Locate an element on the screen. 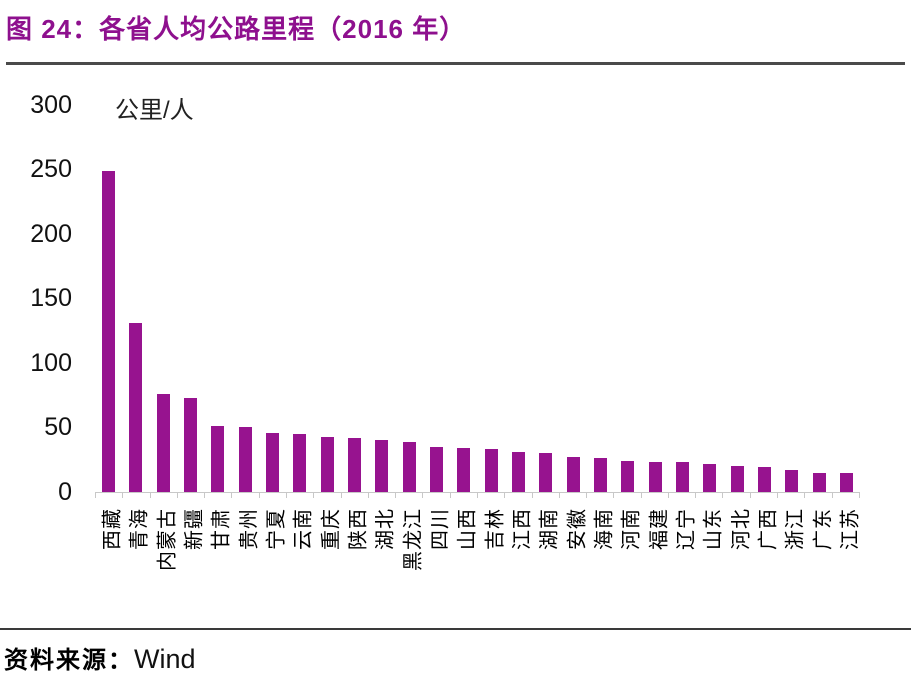  bar-安徽 is located at coordinates (573, 474).